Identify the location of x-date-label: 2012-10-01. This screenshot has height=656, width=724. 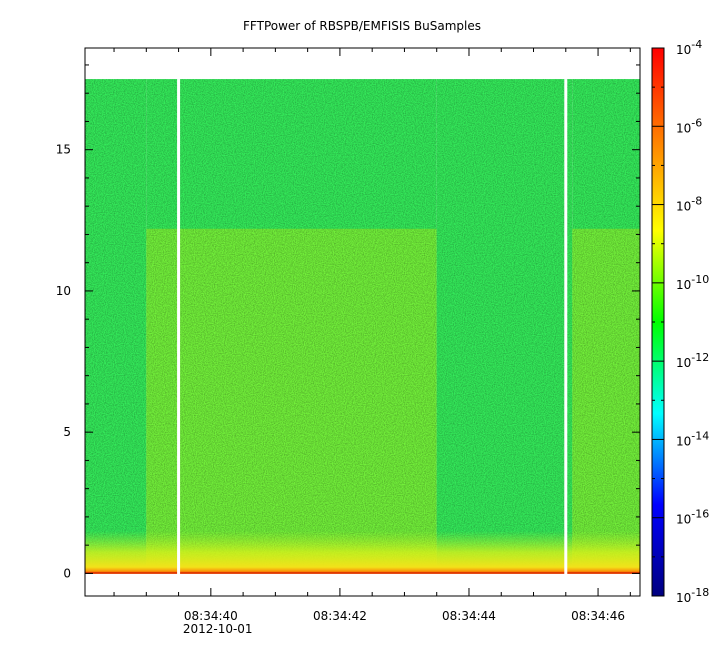
(218, 629).